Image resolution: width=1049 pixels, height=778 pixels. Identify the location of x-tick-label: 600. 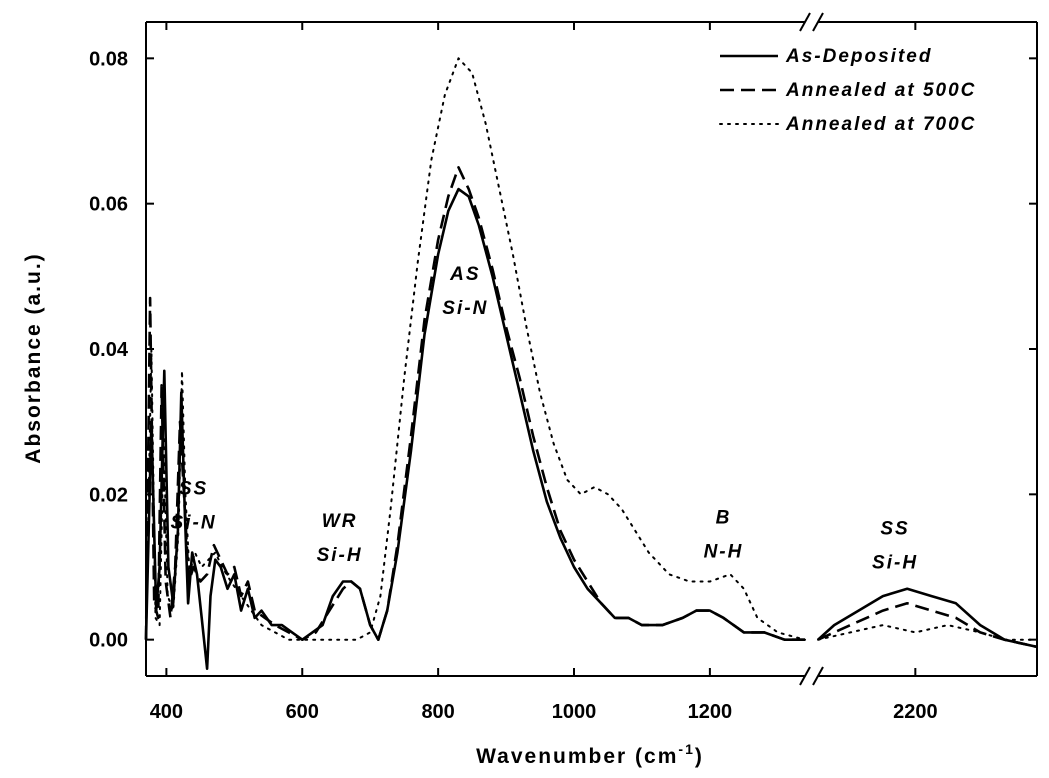
(302, 712).